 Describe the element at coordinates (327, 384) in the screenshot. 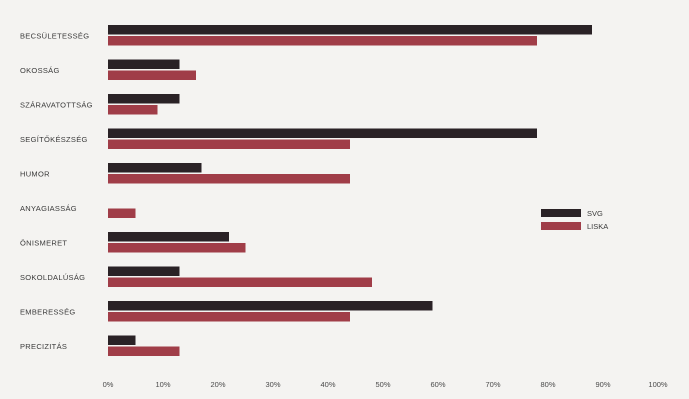

I see `x-tick-label: 40%` at that location.